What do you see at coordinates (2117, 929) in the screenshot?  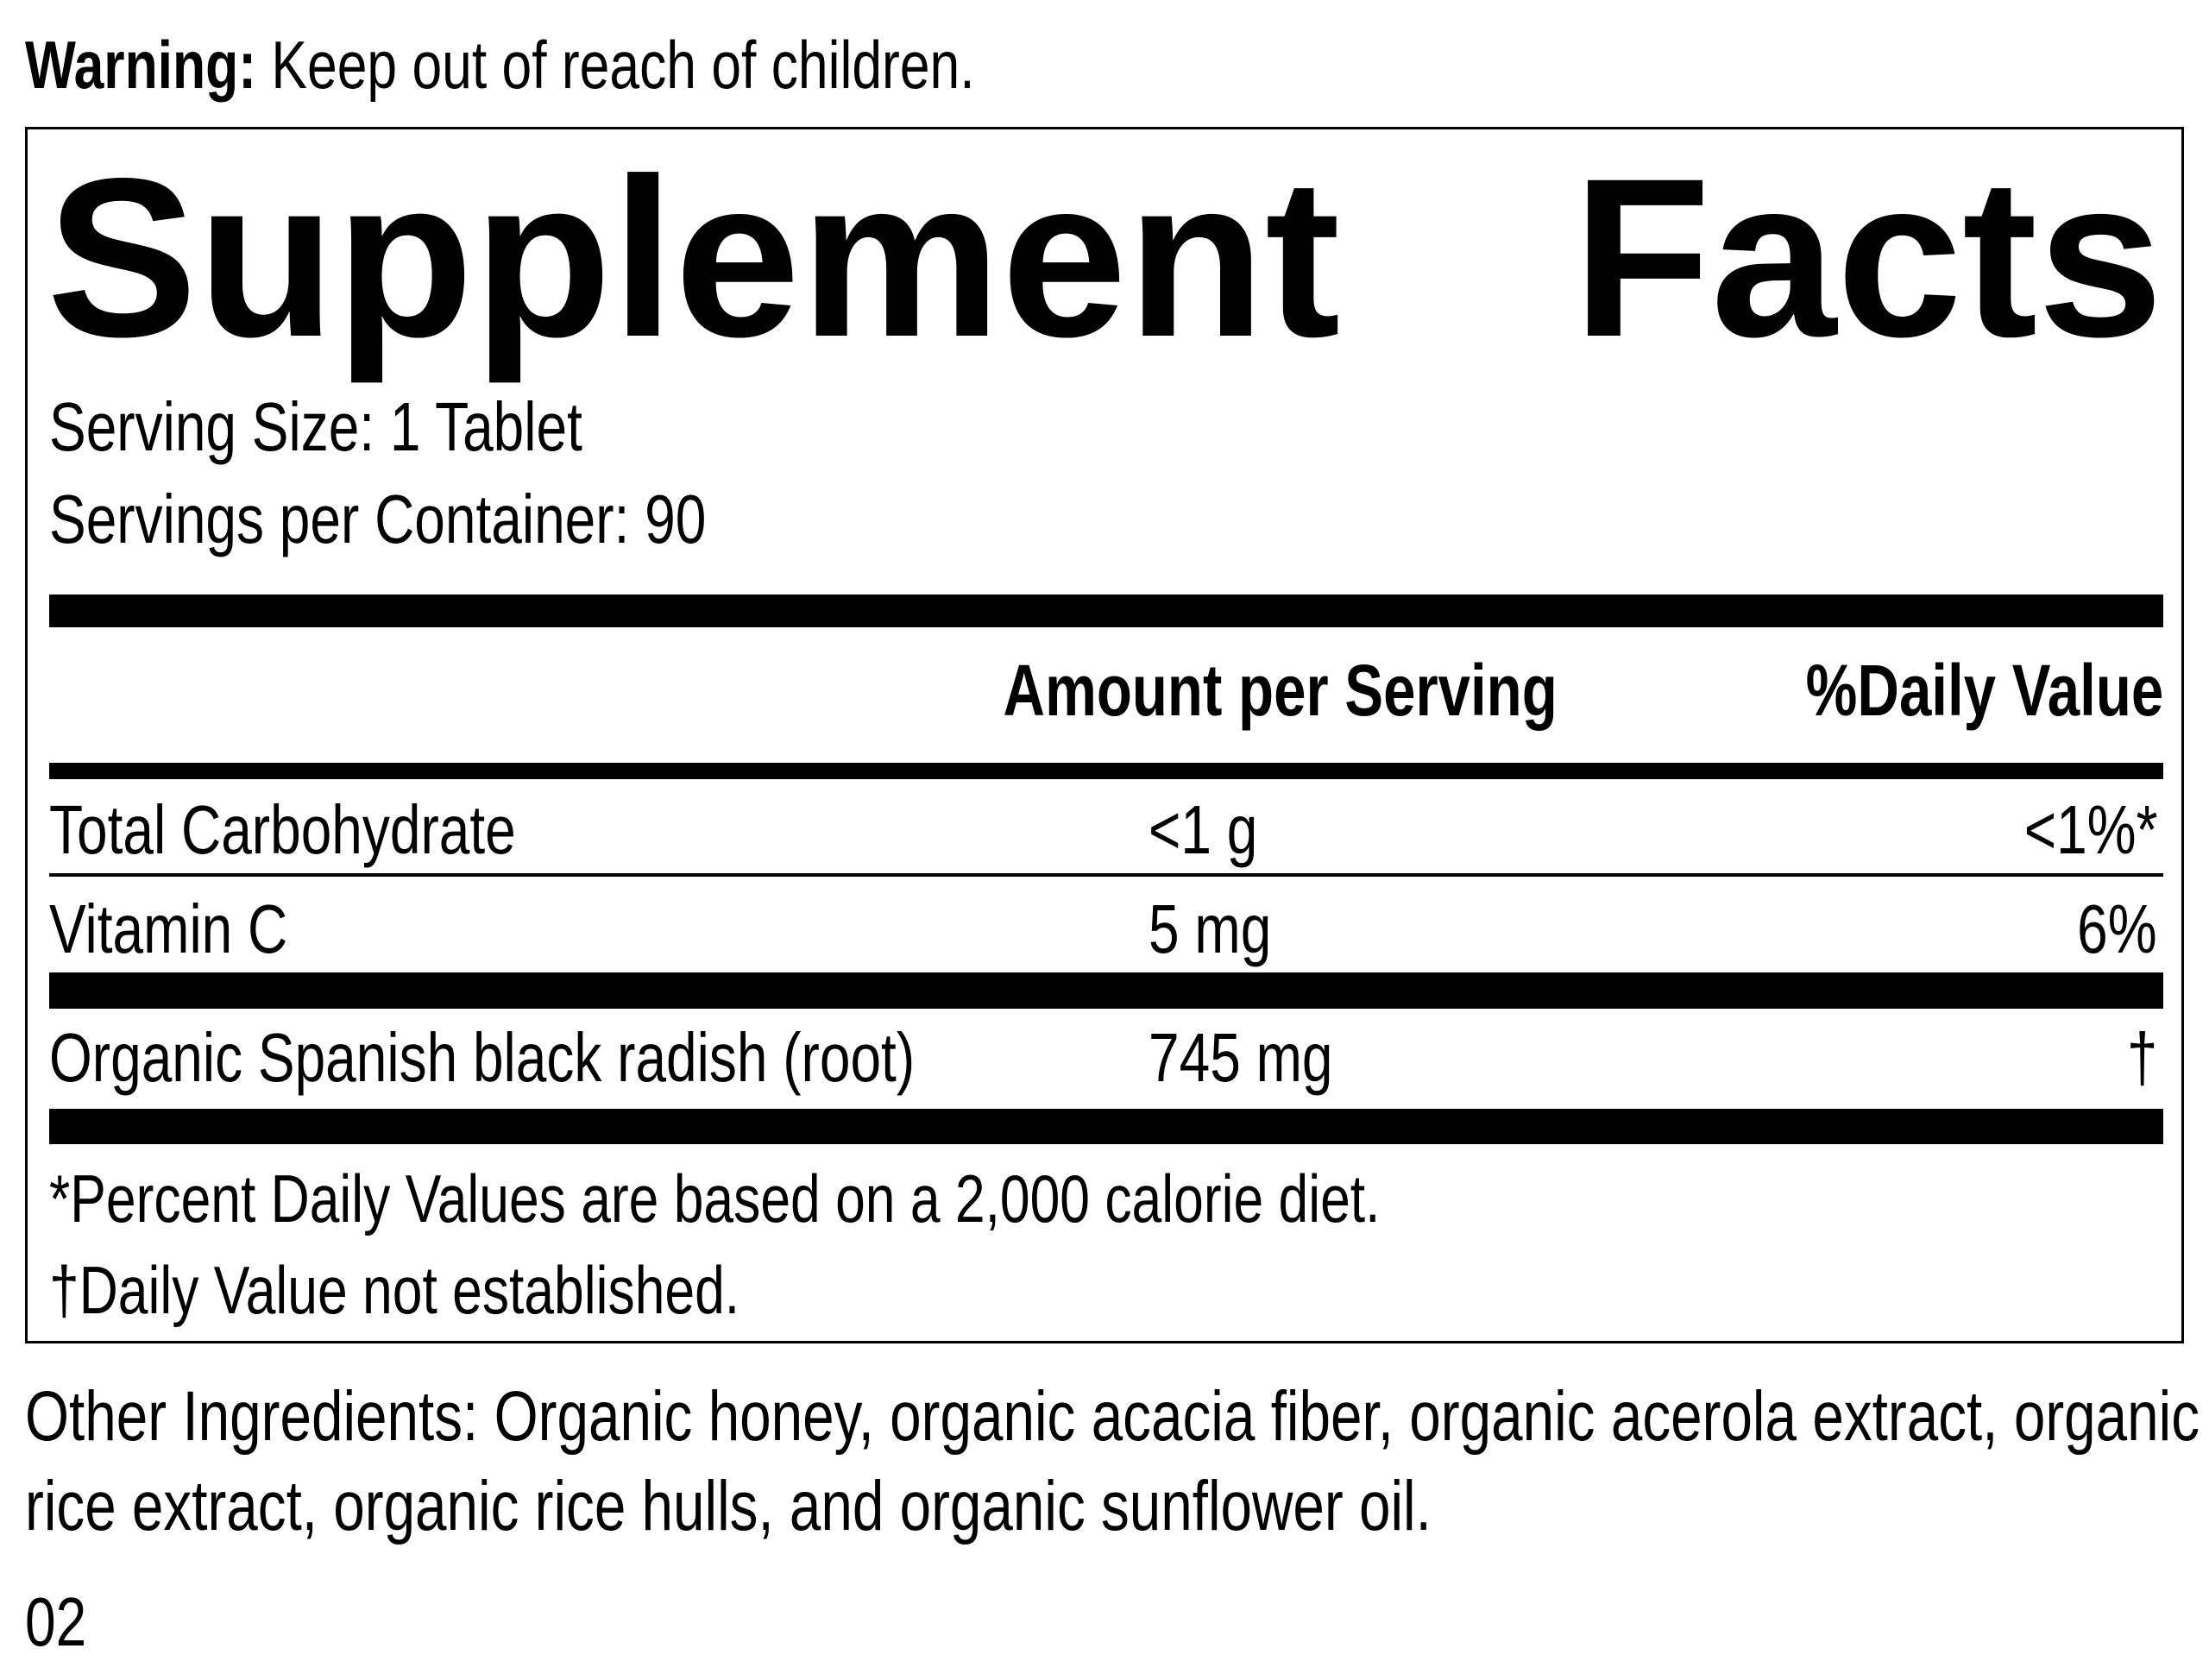 I see `row-dv: 6%` at bounding box center [2117, 929].